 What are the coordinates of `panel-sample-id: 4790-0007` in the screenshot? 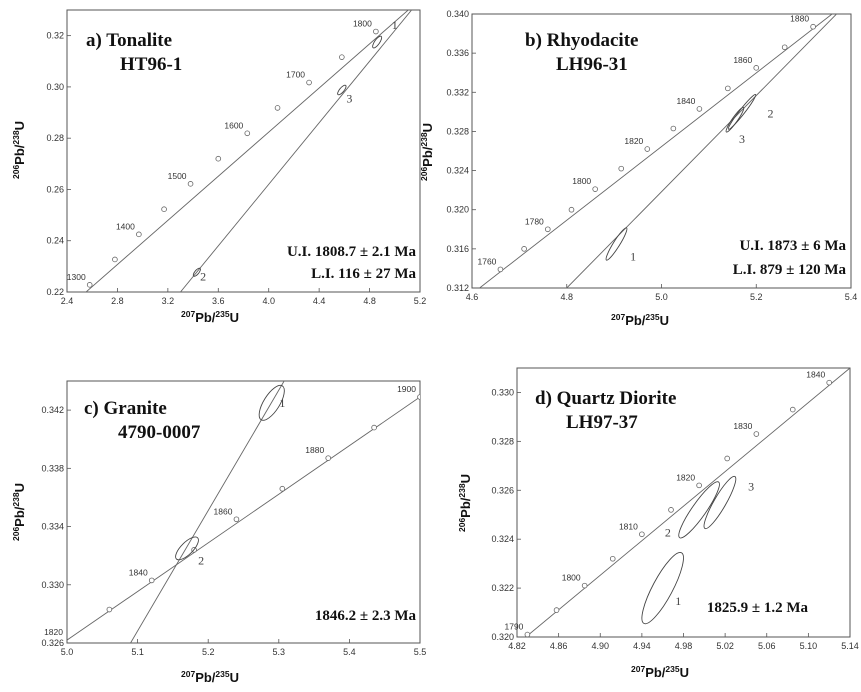 It's located at (159, 432).